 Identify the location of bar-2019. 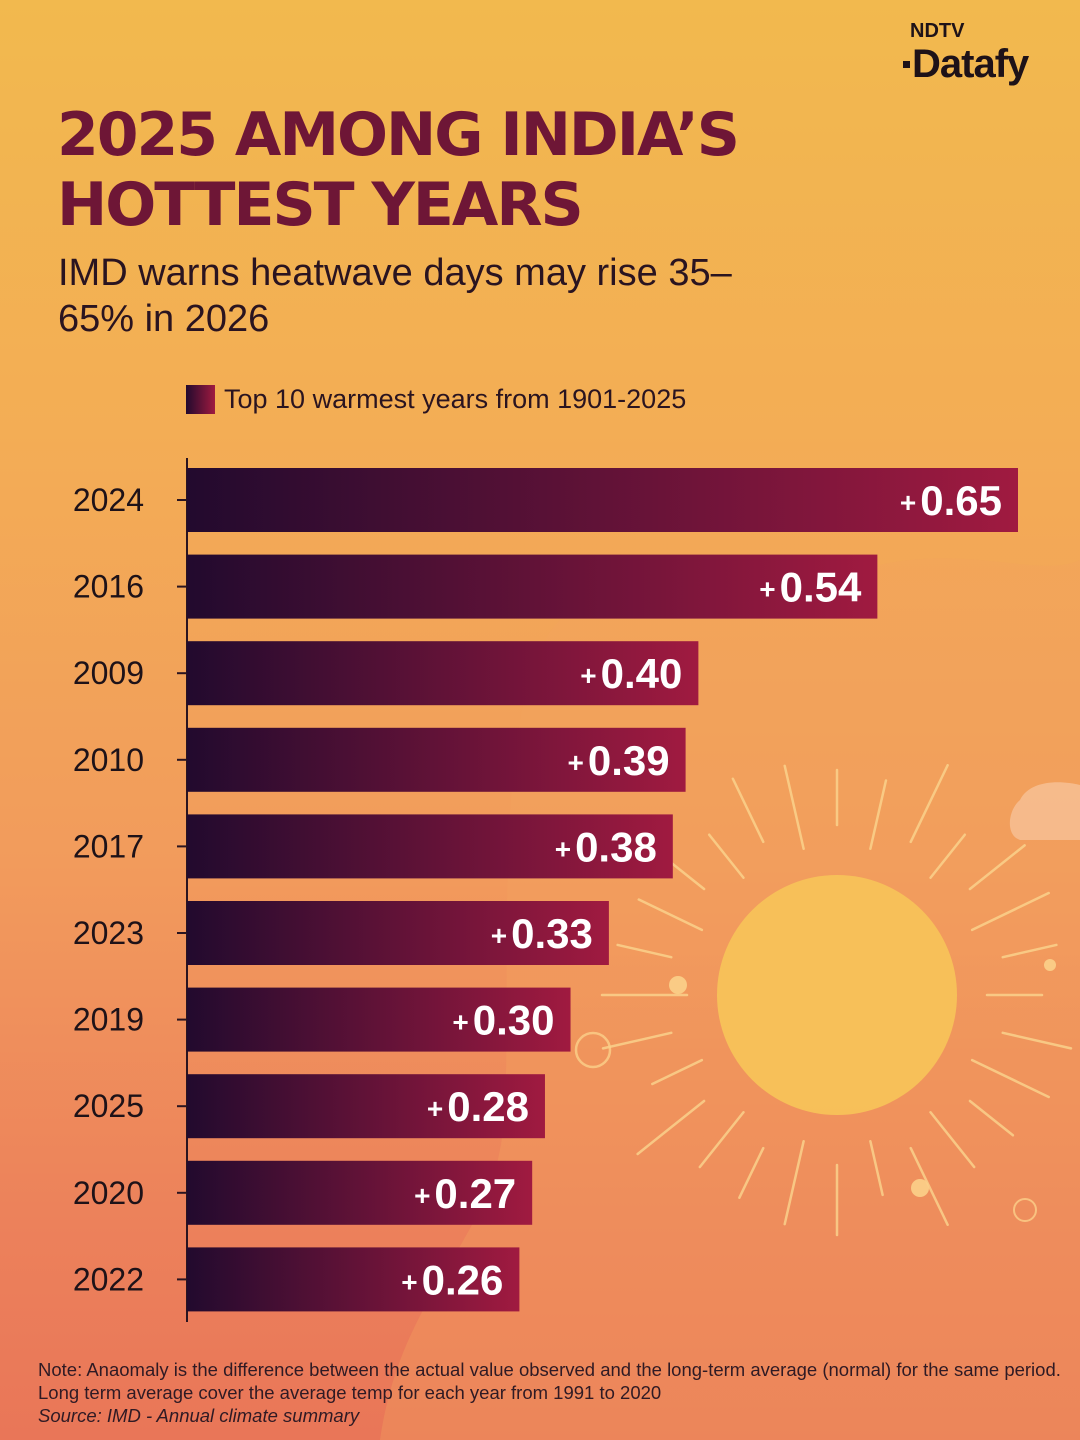
(379, 1019).